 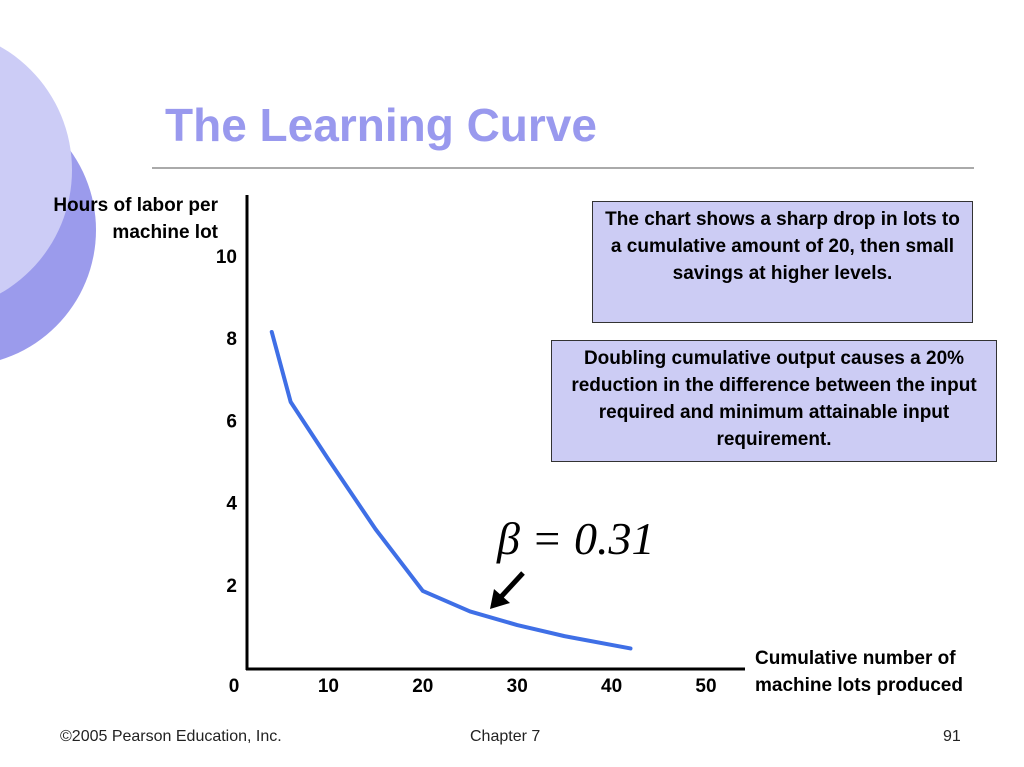 I want to click on y-tick-label: 4, so click(x=231, y=504).